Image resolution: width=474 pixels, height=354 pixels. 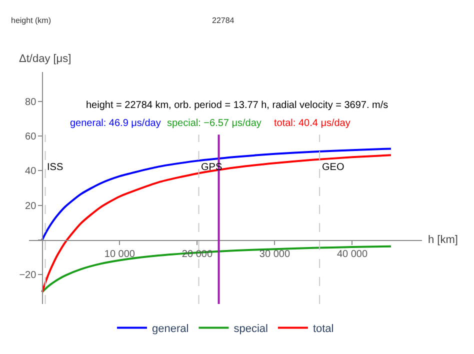 I want to click on text: 22784, so click(x=223, y=20).